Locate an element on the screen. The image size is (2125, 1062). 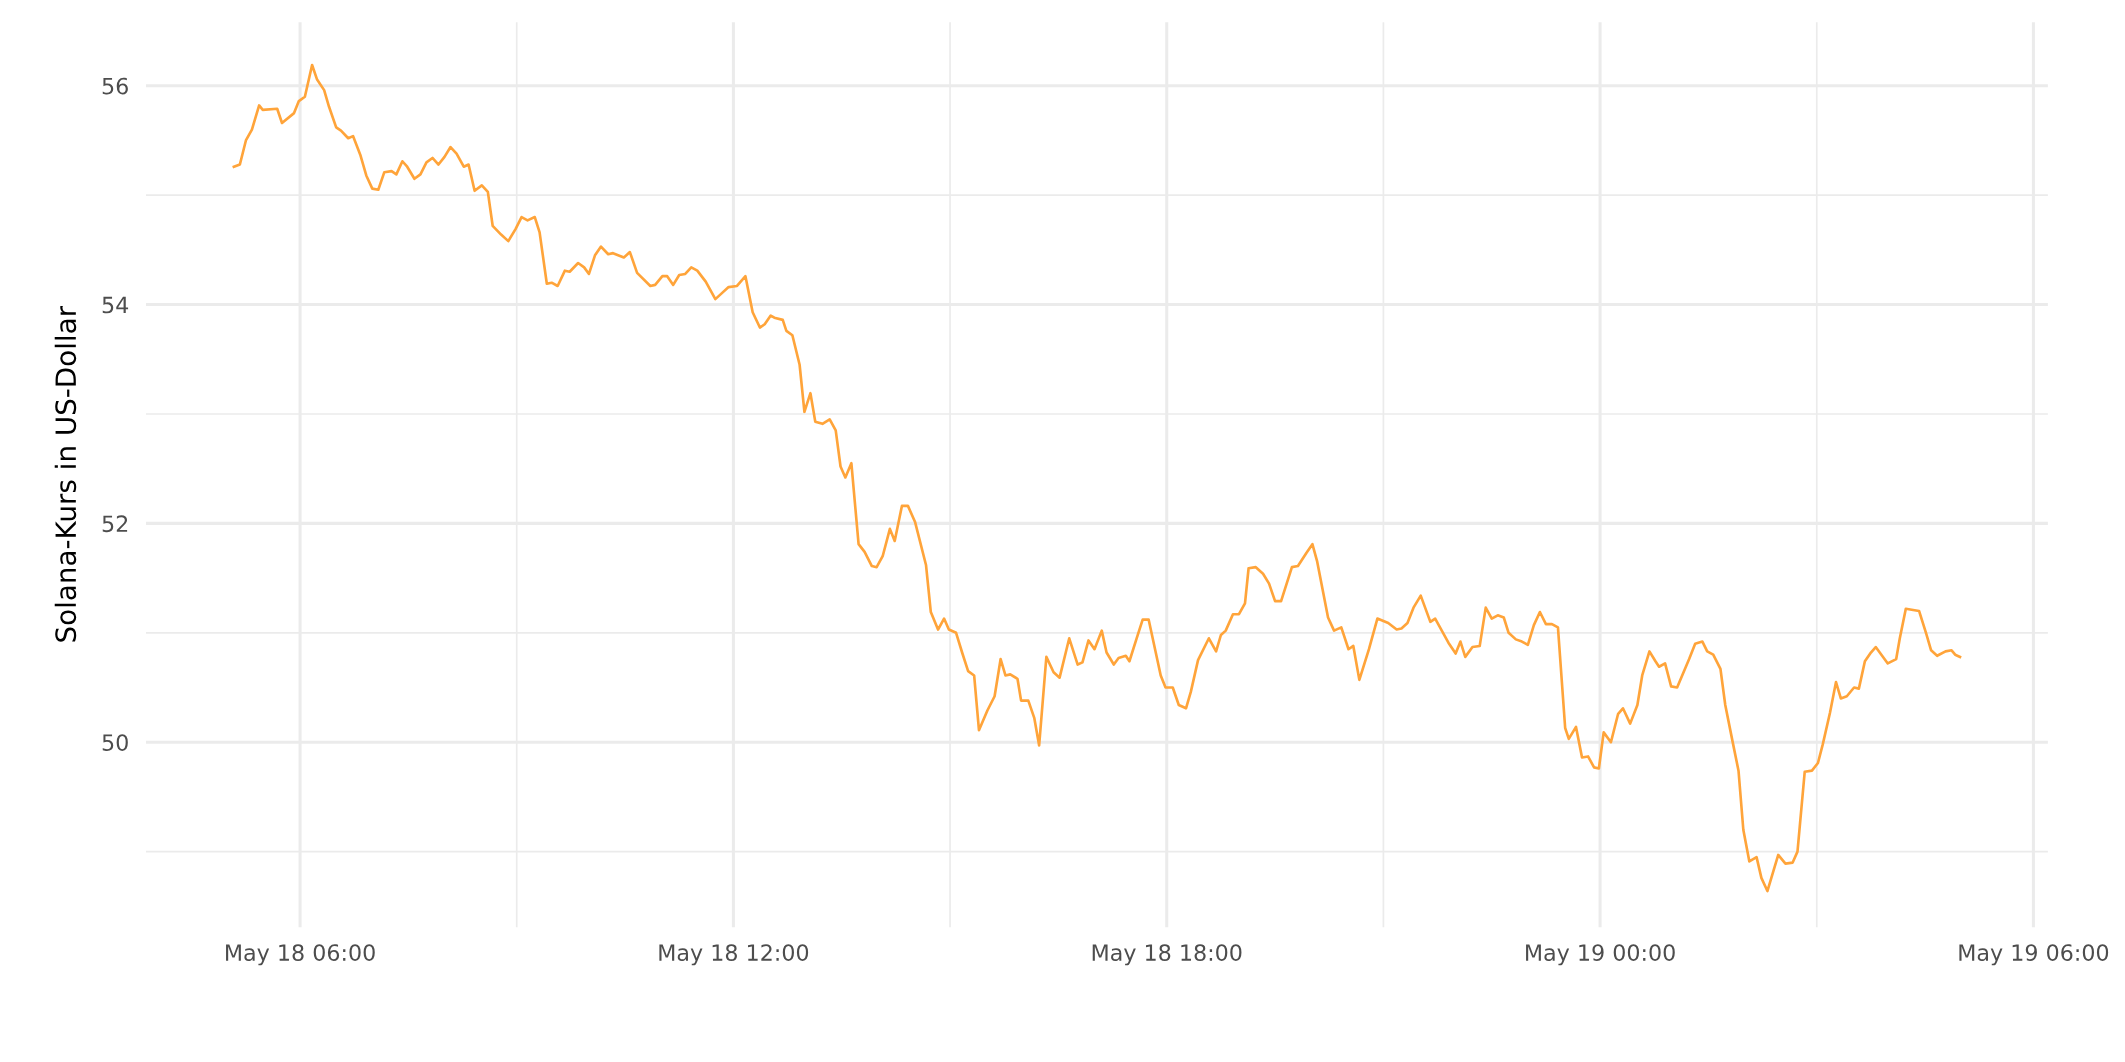
y-axis-title: Solana-Kurs in US-Dollar is located at coordinates (65, 473).